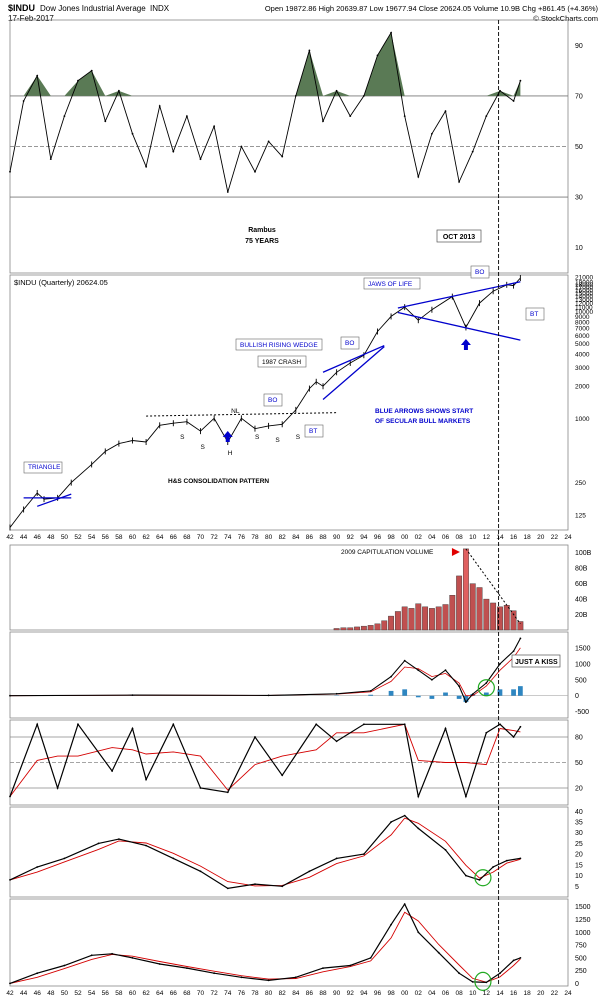 Image resolution: width=606 pixels, height=1005 pixels. What do you see at coordinates (187, 993) in the screenshot?
I see `momentum-x-tick-13: 68` at bounding box center [187, 993].